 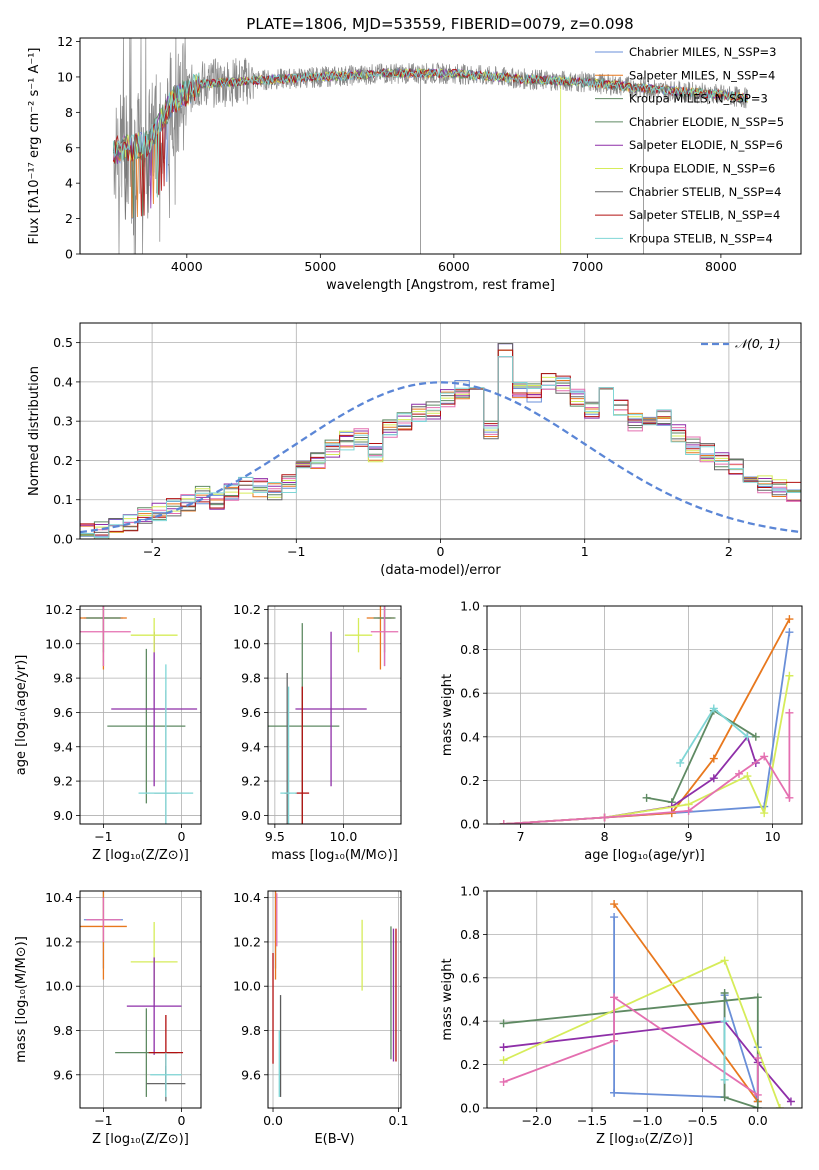 What do you see at coordinates (706, 122) in the screenshot?
I see `spectrum-legend-label-3: Chabrier ELODIE, N_SSP=5` at bounding box center [706, 122].